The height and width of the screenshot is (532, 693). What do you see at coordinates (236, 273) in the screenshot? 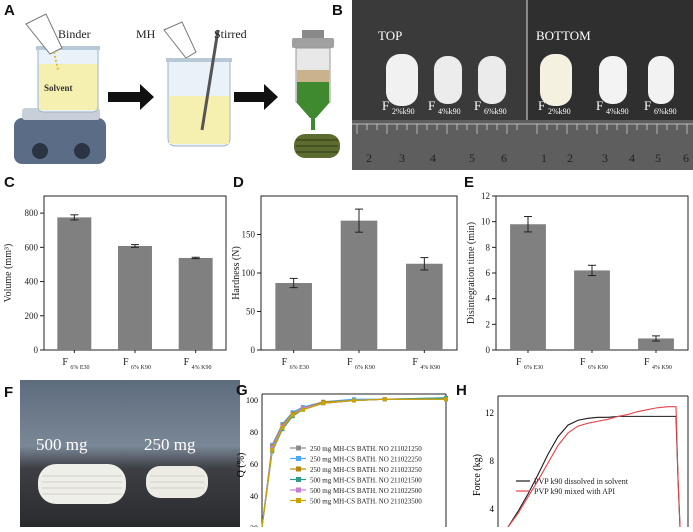
I see `y-axis-label: Hardness (N)` at bounding box center [236, 273].